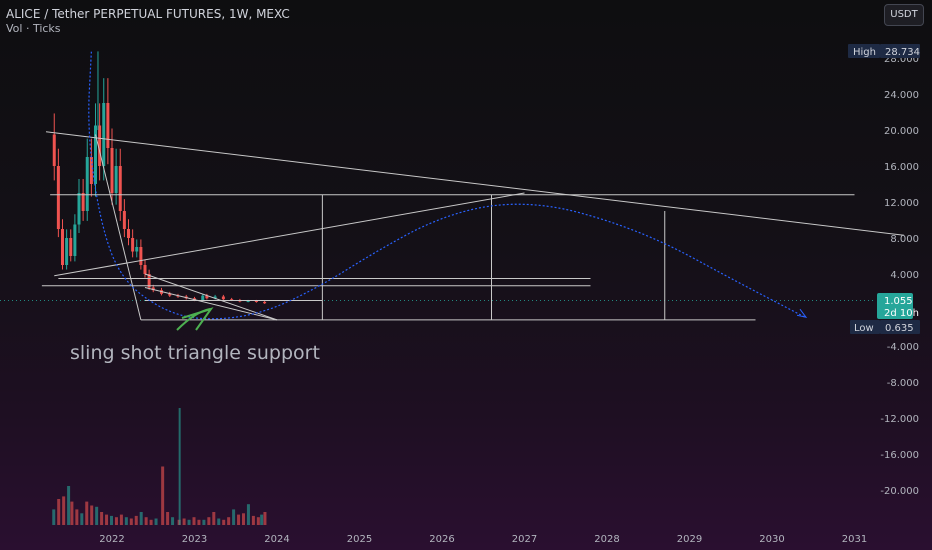 The image size is (932, 550). I want to click on currency-button: USDT, so click(904, 15).